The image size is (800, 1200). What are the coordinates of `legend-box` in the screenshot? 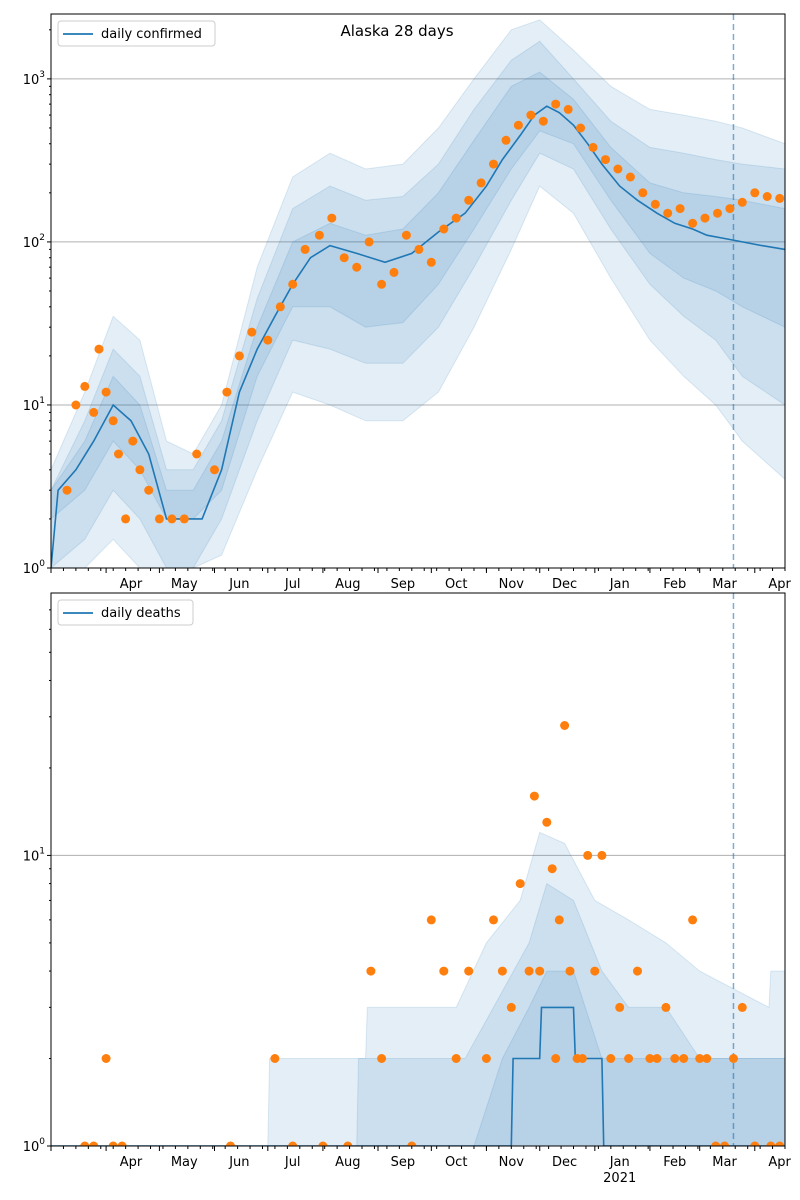 It's located at (125, 612).